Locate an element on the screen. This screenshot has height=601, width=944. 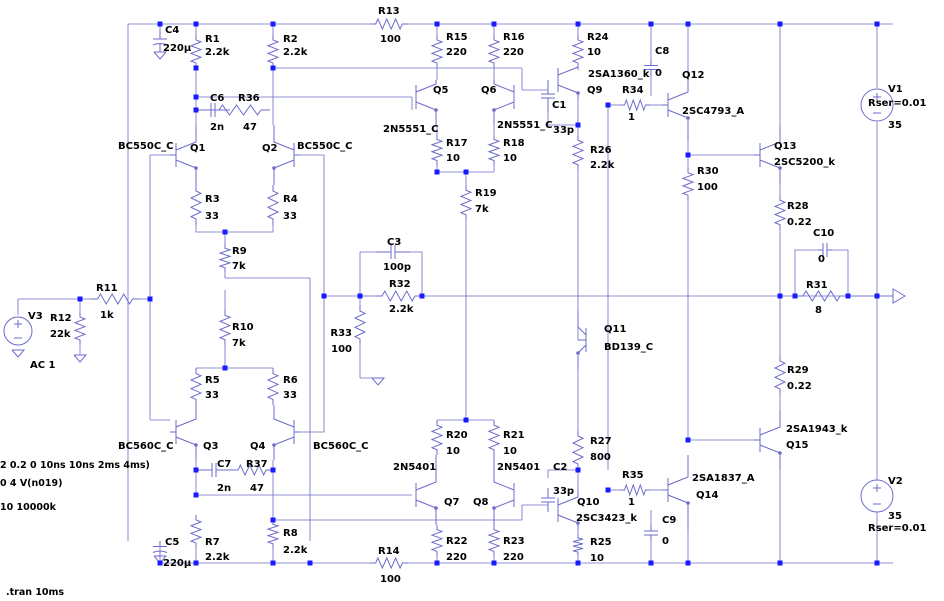
transistor-q15 is located at coordinates (768, 440).